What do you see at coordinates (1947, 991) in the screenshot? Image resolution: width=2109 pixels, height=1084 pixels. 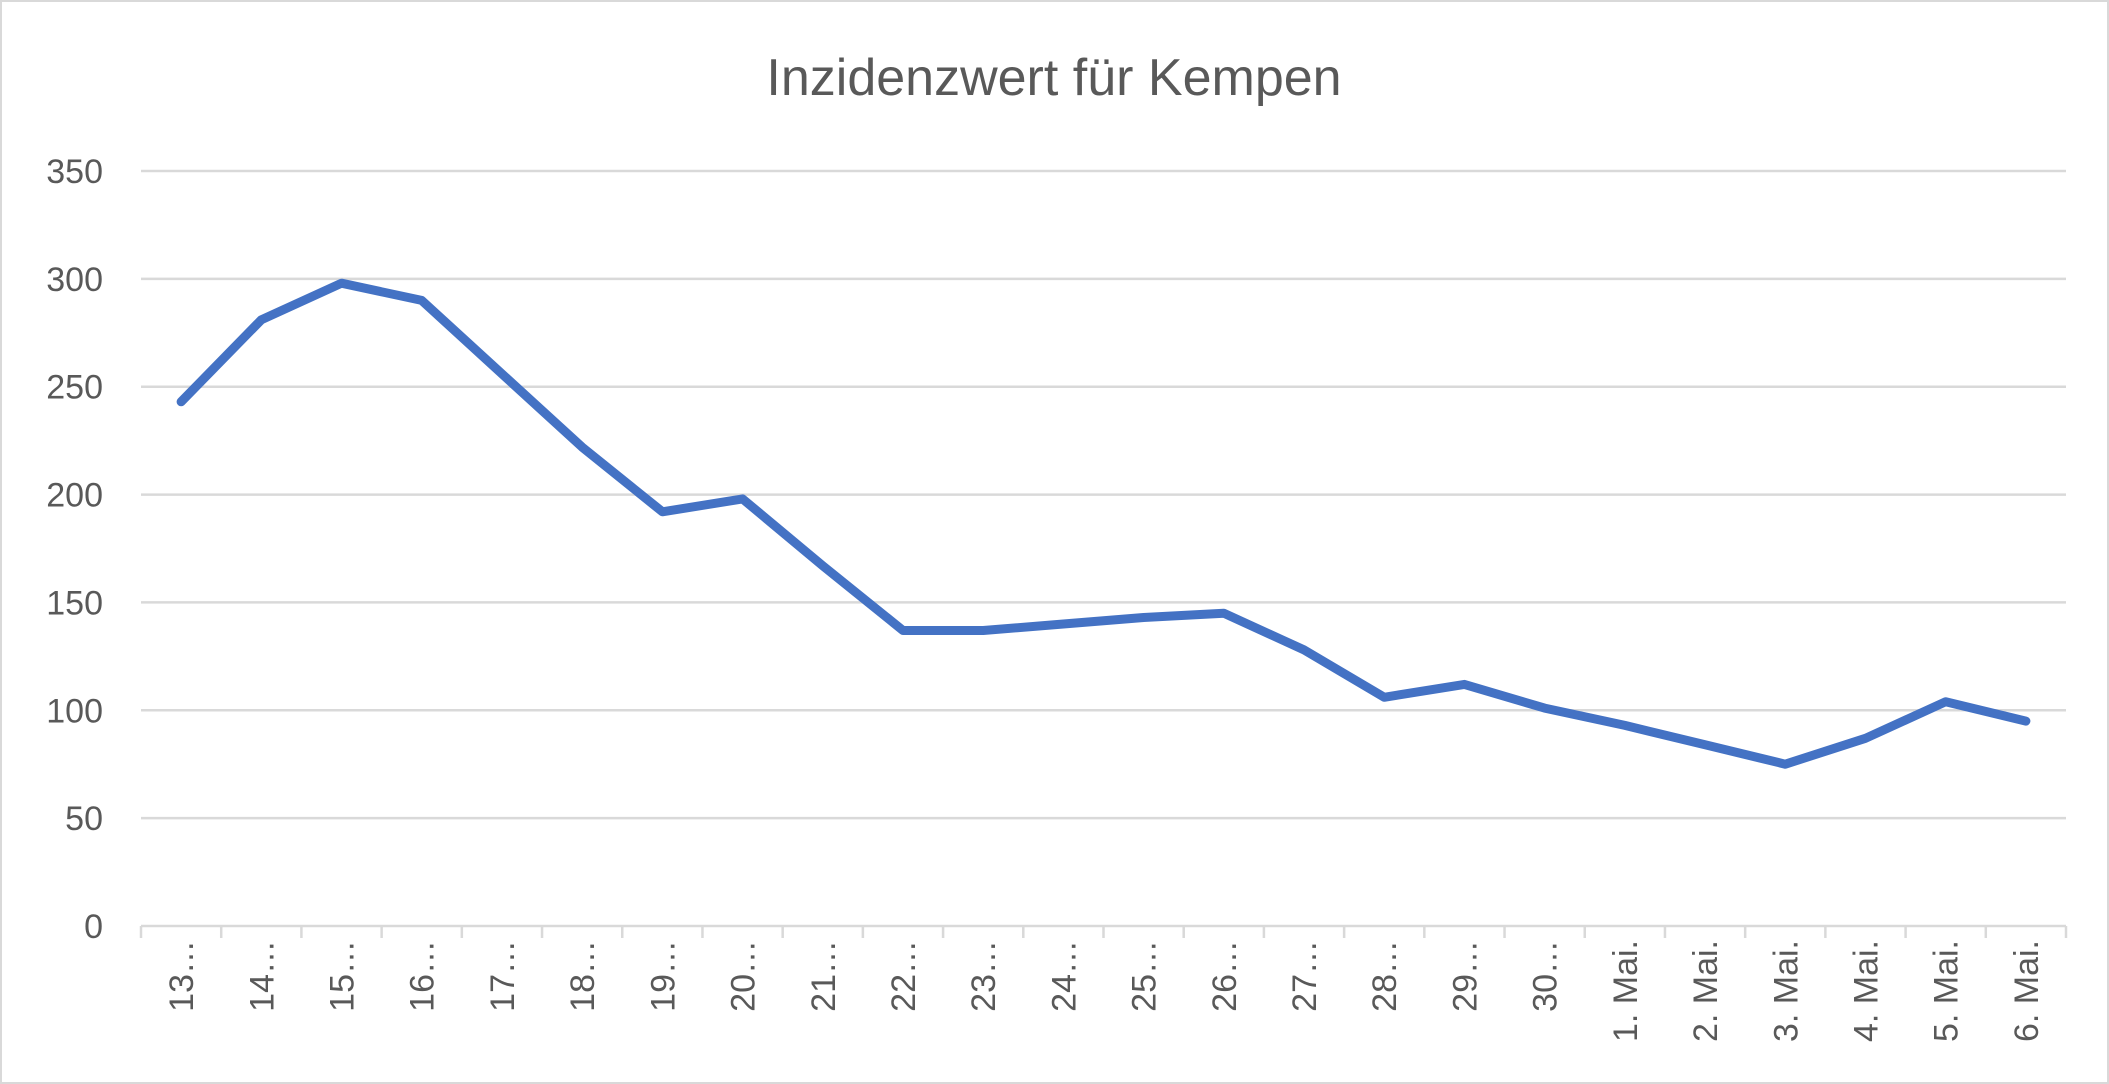 I see `x-tick-label: 5. Mai.` at bounding box center [1947, 991].